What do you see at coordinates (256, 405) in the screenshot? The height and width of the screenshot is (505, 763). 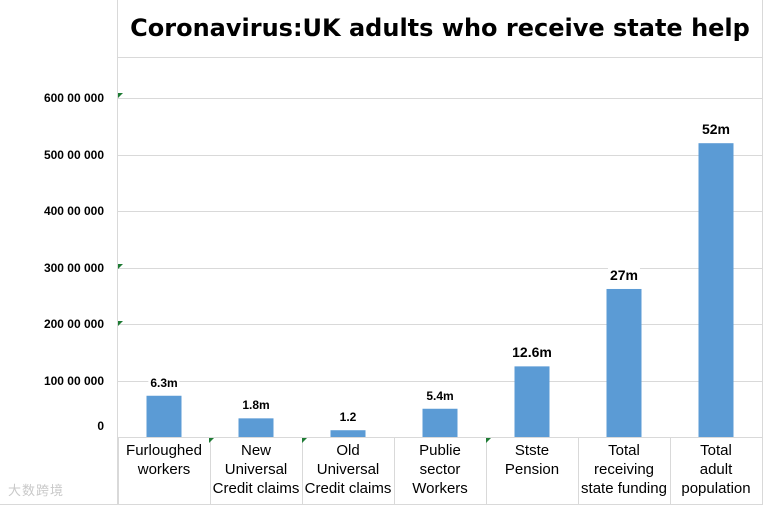 I see `data-label: 1.8m` at bounding box center [256, 405].